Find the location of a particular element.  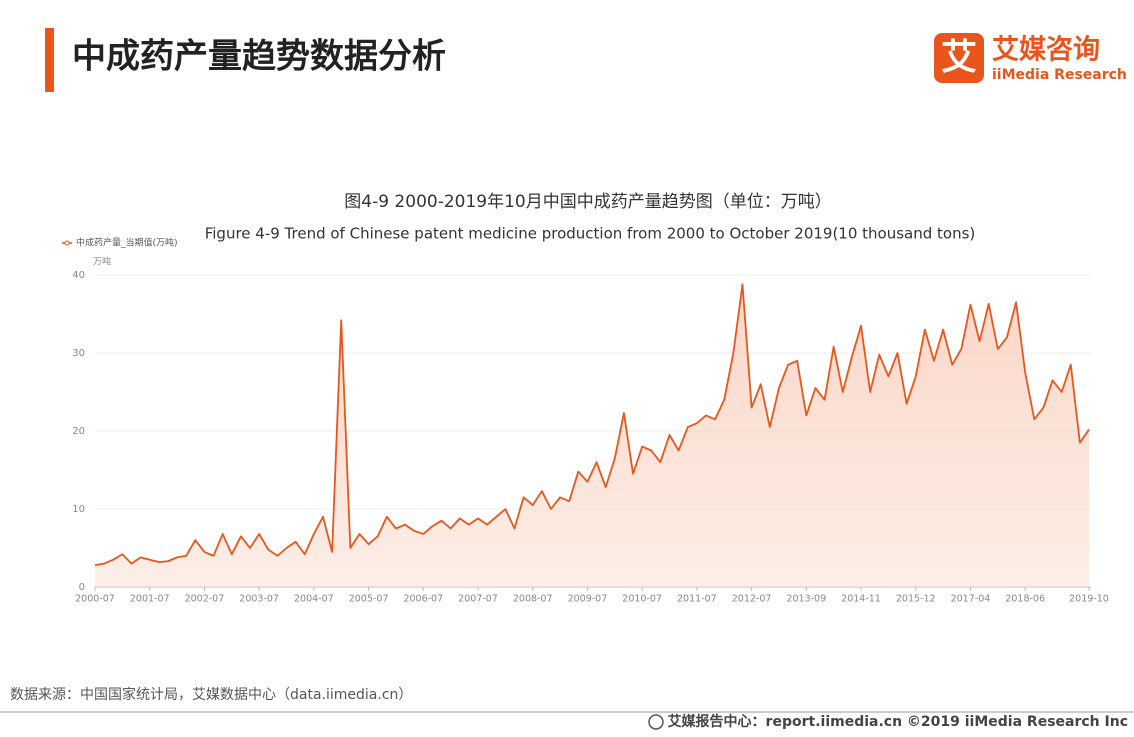

y-tick-label: 20 is located at coordinates (78, 431).